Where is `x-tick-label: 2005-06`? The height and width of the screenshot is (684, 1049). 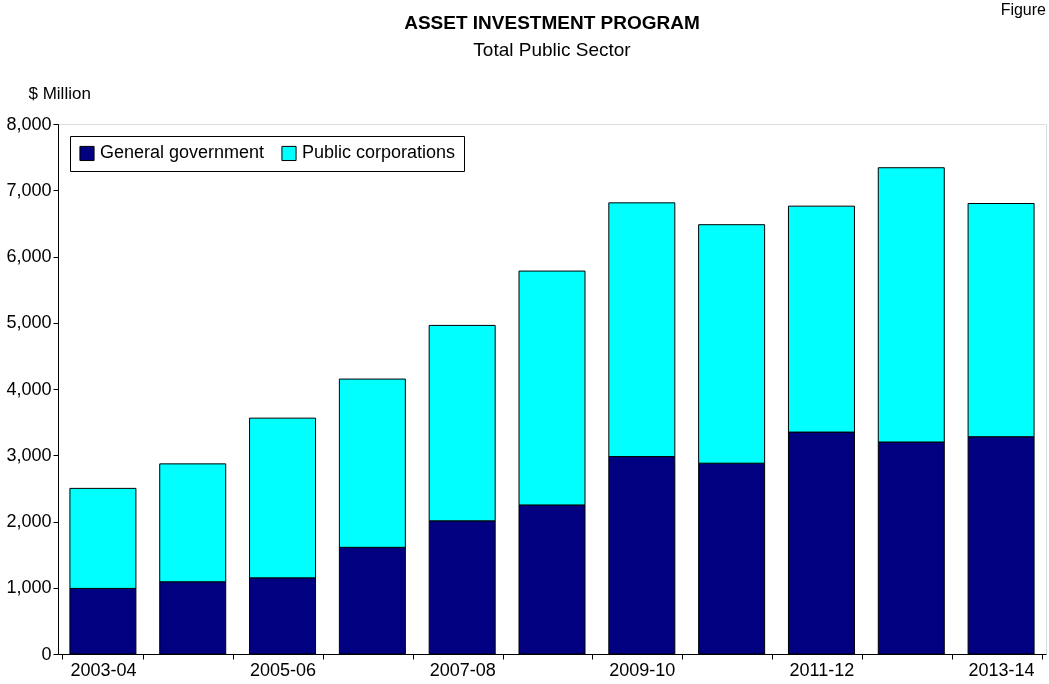
x-tick-label: 2005-06 is located at coordinates (283, 669).